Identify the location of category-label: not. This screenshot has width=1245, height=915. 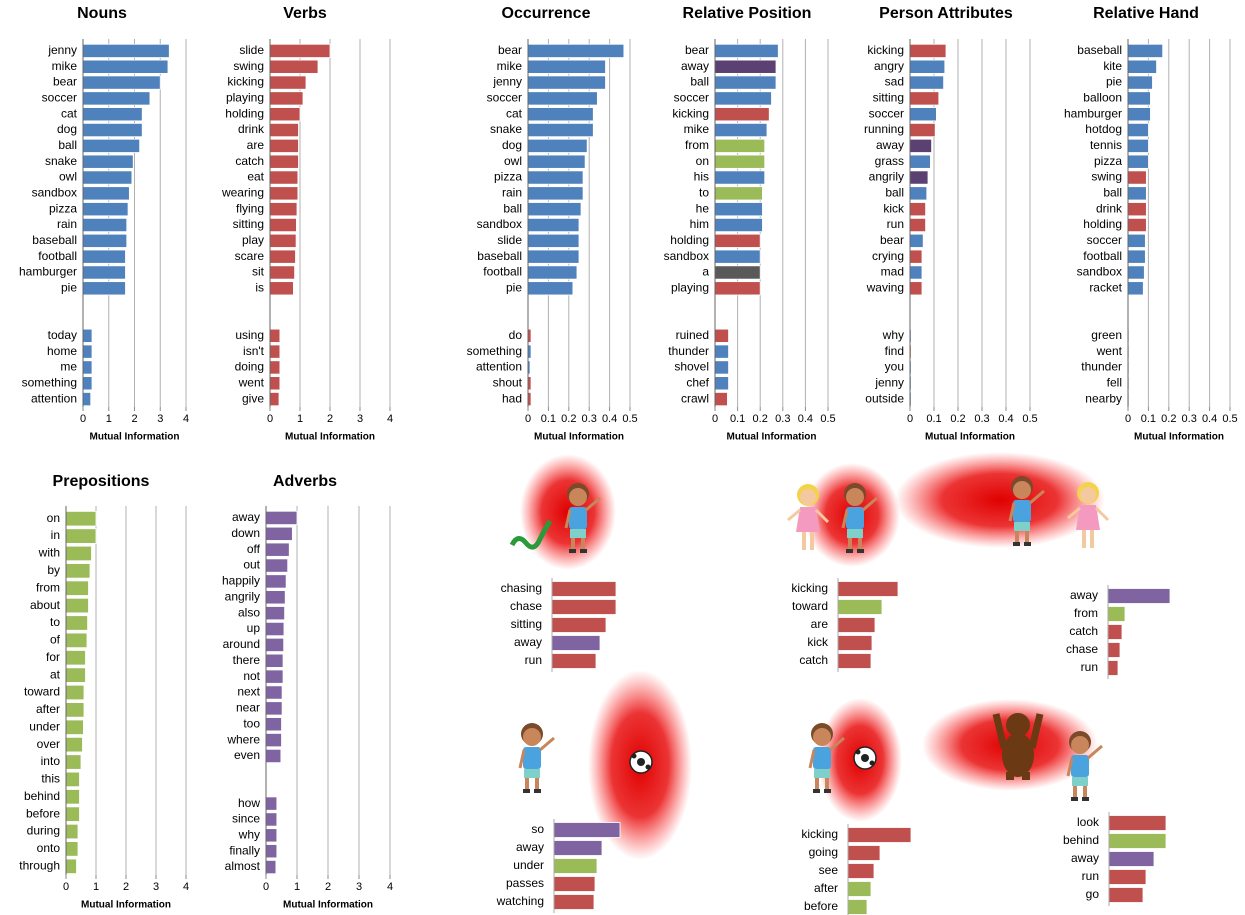
(251, 676).